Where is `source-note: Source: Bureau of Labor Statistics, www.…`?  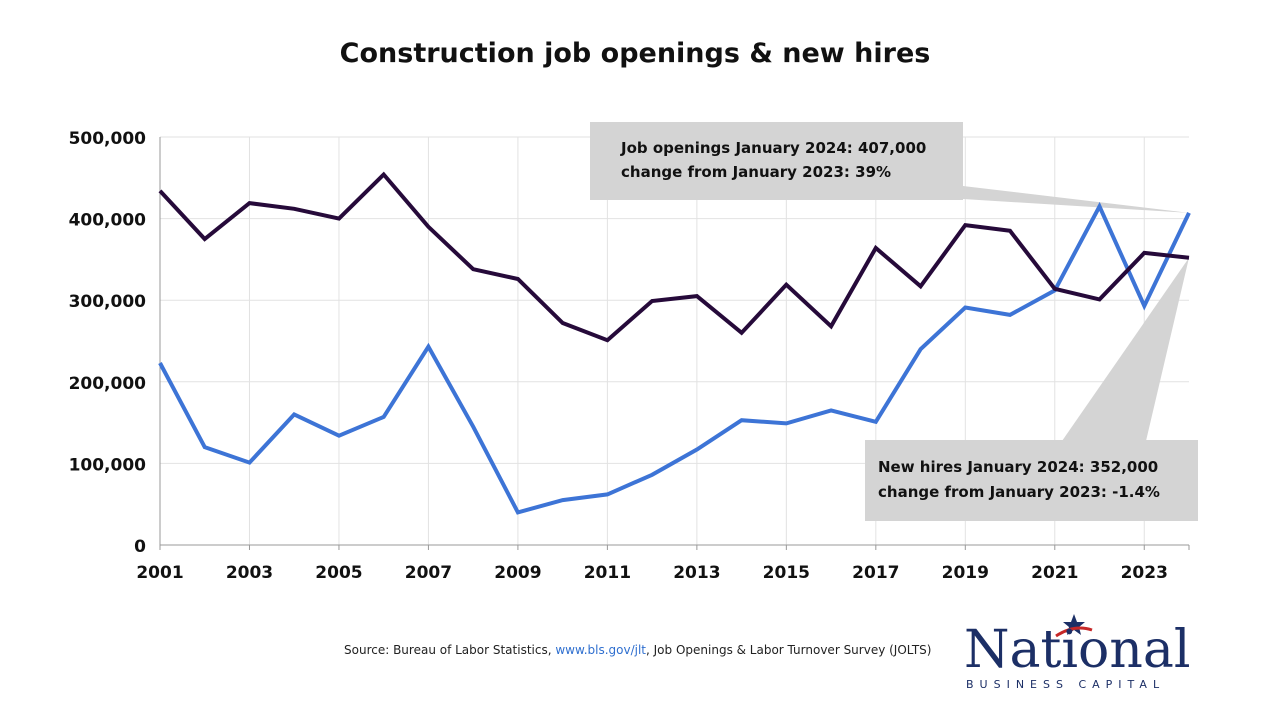
source-note: Source: Bureau of Labor Statistics, www.… is located at coordinates (637, 650).